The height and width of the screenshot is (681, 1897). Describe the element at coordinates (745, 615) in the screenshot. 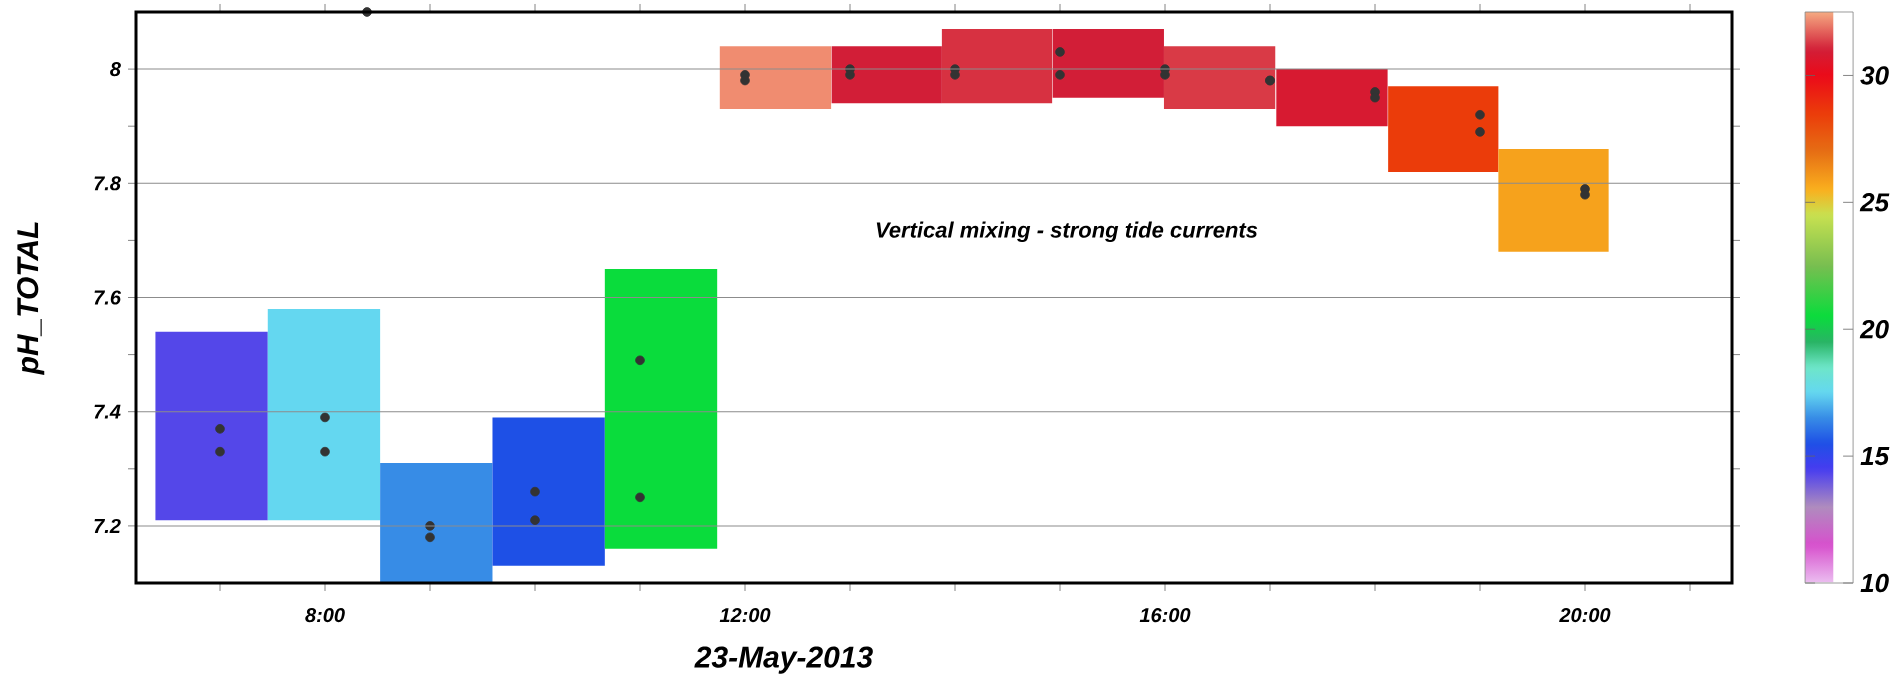

I see `x-tick-label: 12:00` at that location.